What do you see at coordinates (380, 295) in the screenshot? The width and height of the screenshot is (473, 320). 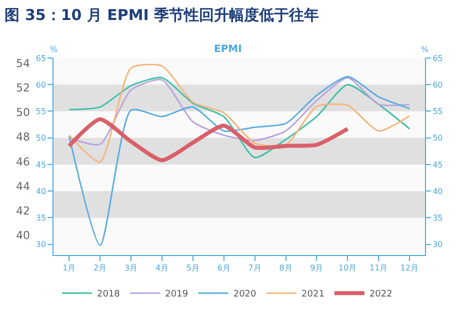 I see `legend-label: 2022` at bounding box center [380, 295].